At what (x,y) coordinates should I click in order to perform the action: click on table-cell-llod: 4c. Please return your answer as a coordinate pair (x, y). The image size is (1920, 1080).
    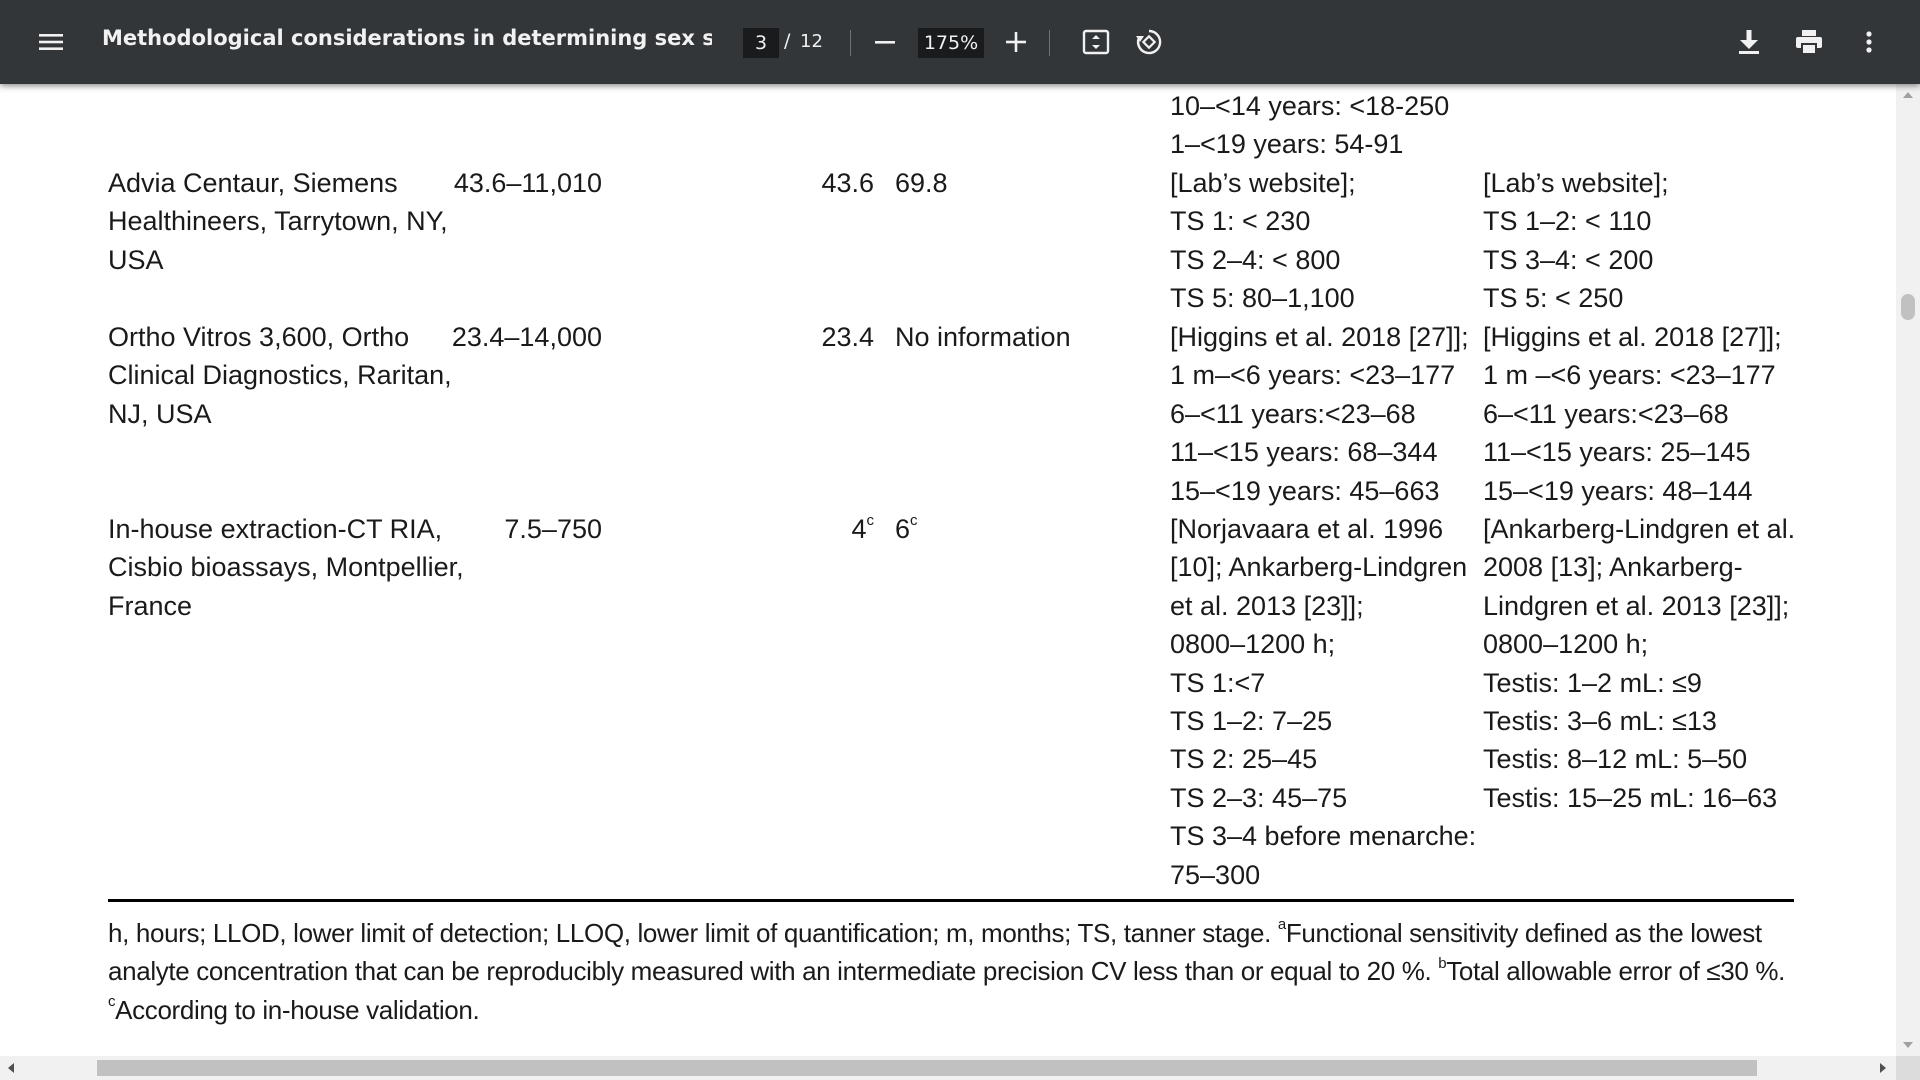
    Looking at the image, I should click on (862, 528).